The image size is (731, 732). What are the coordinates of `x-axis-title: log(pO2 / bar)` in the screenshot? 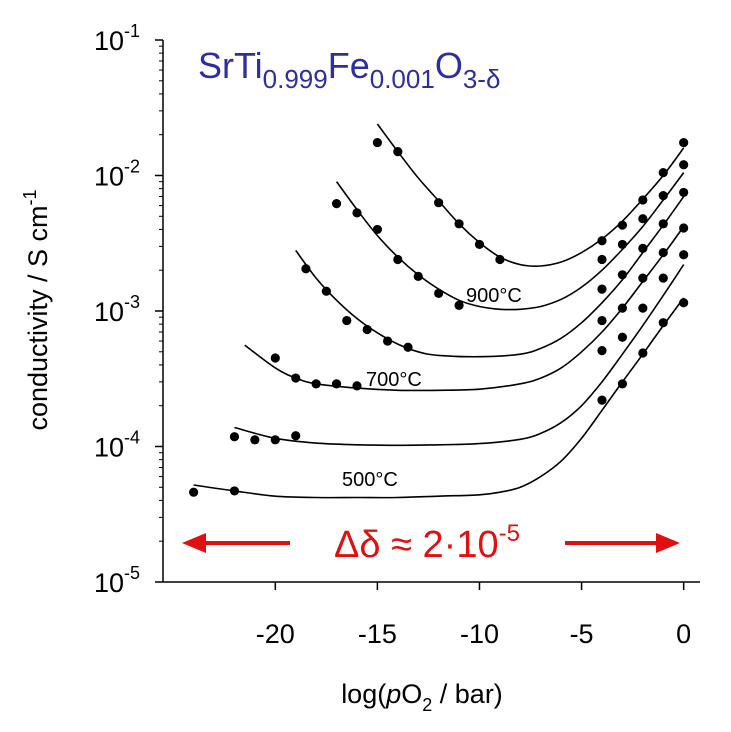 It's located at (422, 697).